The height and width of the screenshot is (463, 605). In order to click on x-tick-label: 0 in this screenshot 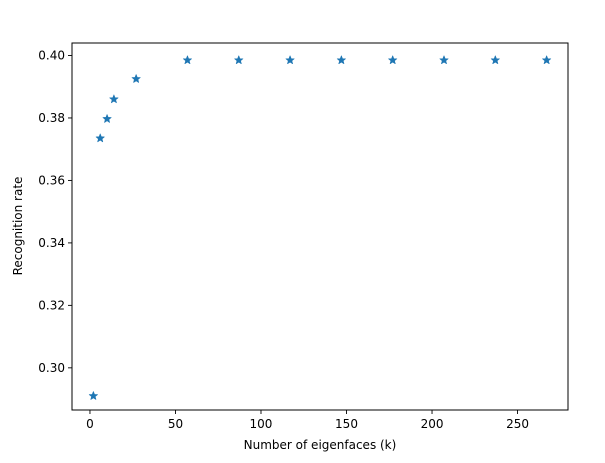, I will do `click(90, 424)`.